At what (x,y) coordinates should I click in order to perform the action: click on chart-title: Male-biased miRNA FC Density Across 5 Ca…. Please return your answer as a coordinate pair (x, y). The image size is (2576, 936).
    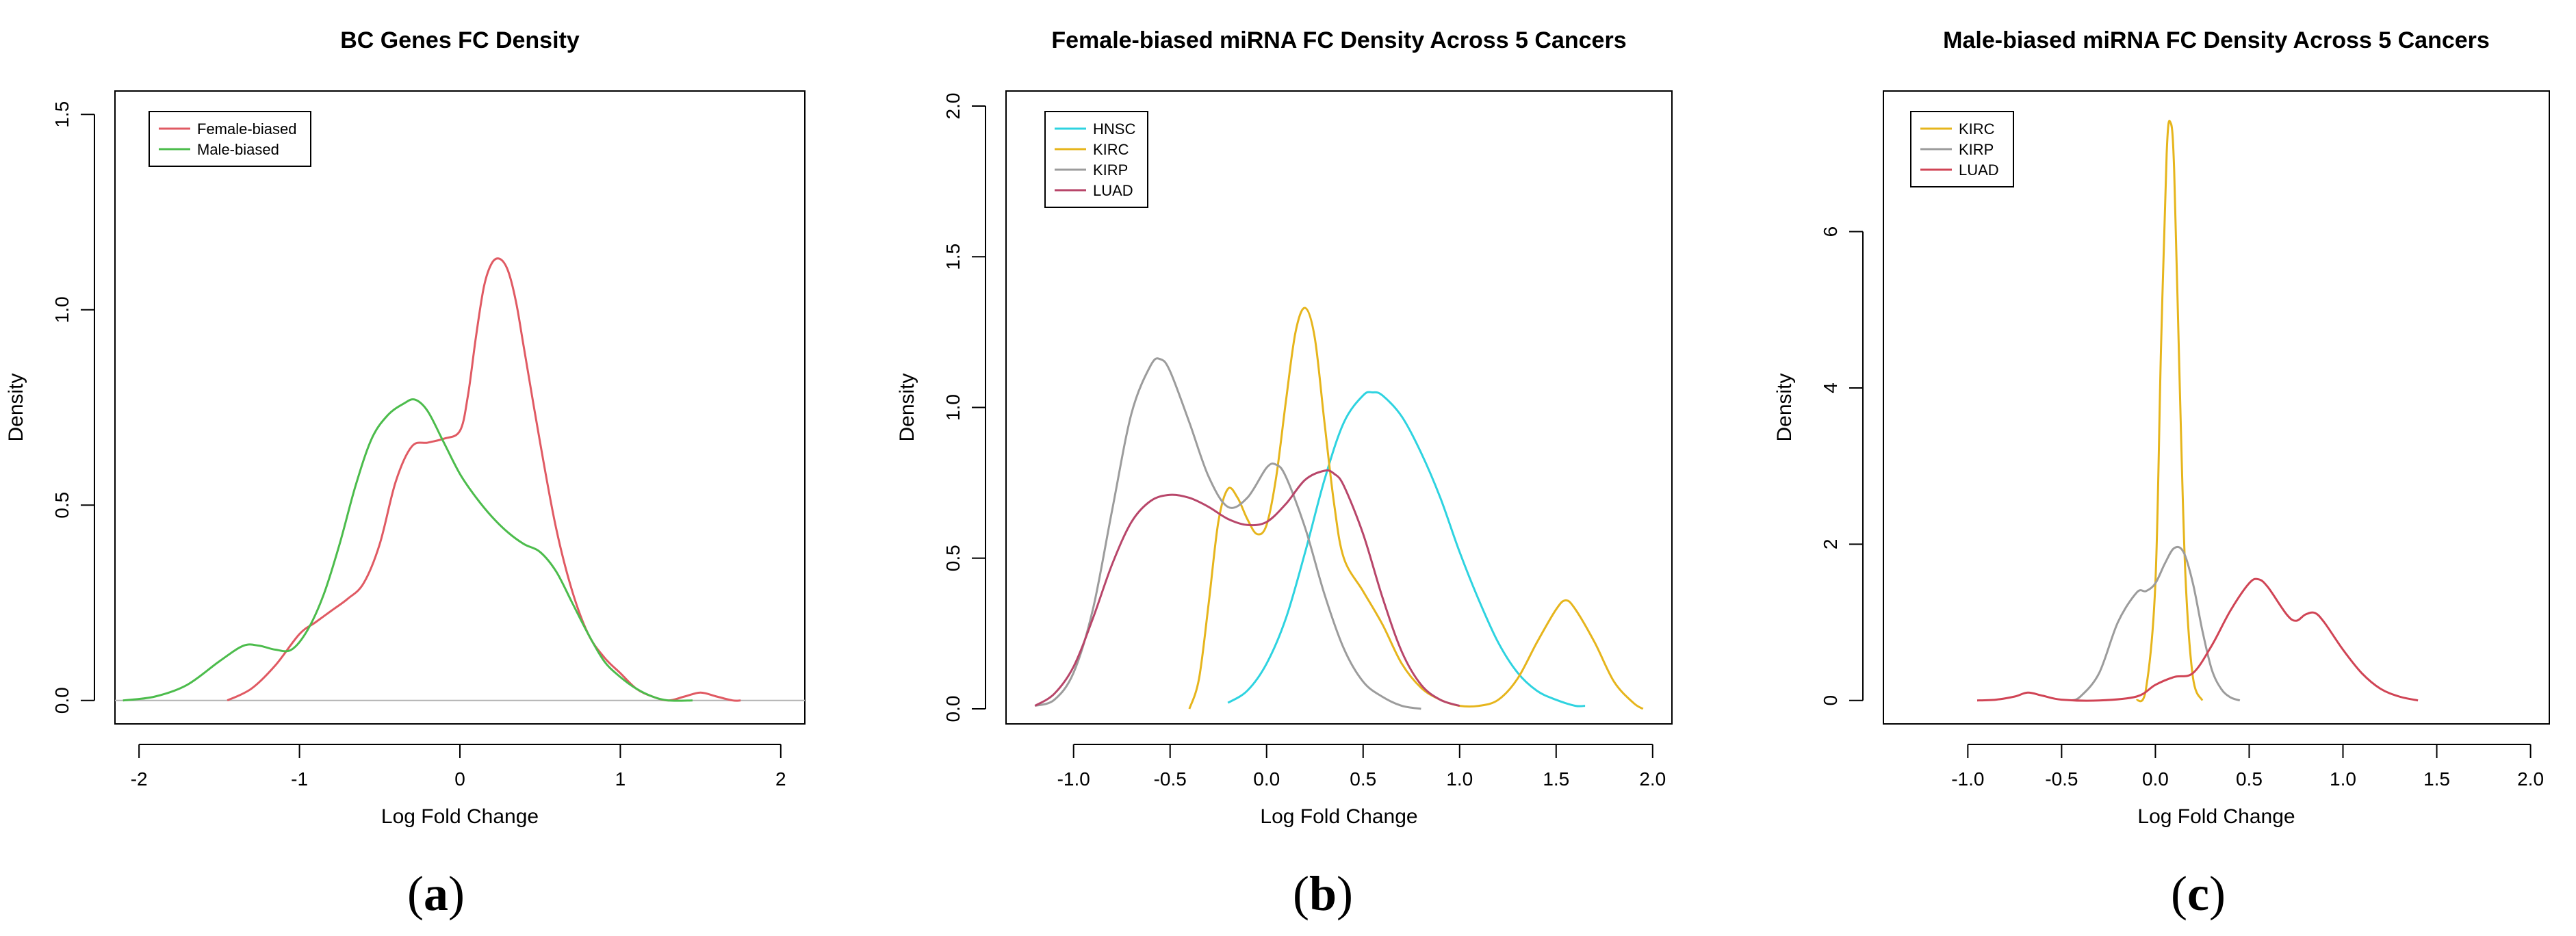
    Looking at the image, I should click on (2216, 40).